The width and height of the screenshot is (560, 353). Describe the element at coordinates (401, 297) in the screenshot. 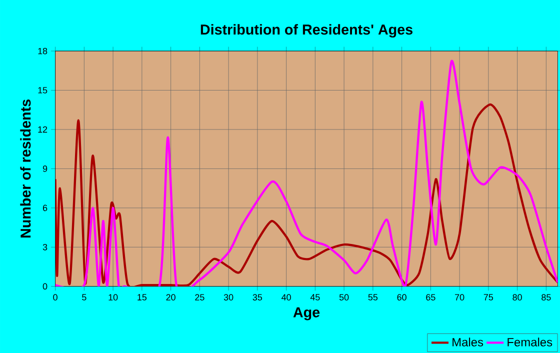

I see `x-tick-label: 60` at that location.